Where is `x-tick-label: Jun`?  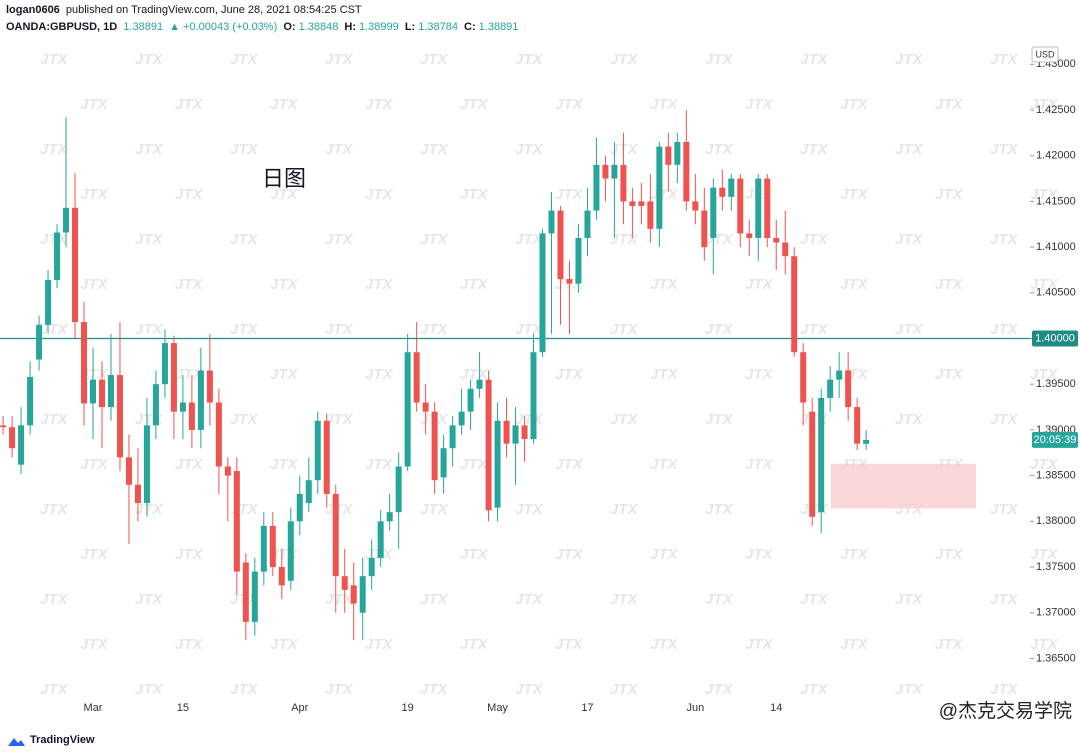
x-tick-label: Jun is located at coordinates (695, 708).